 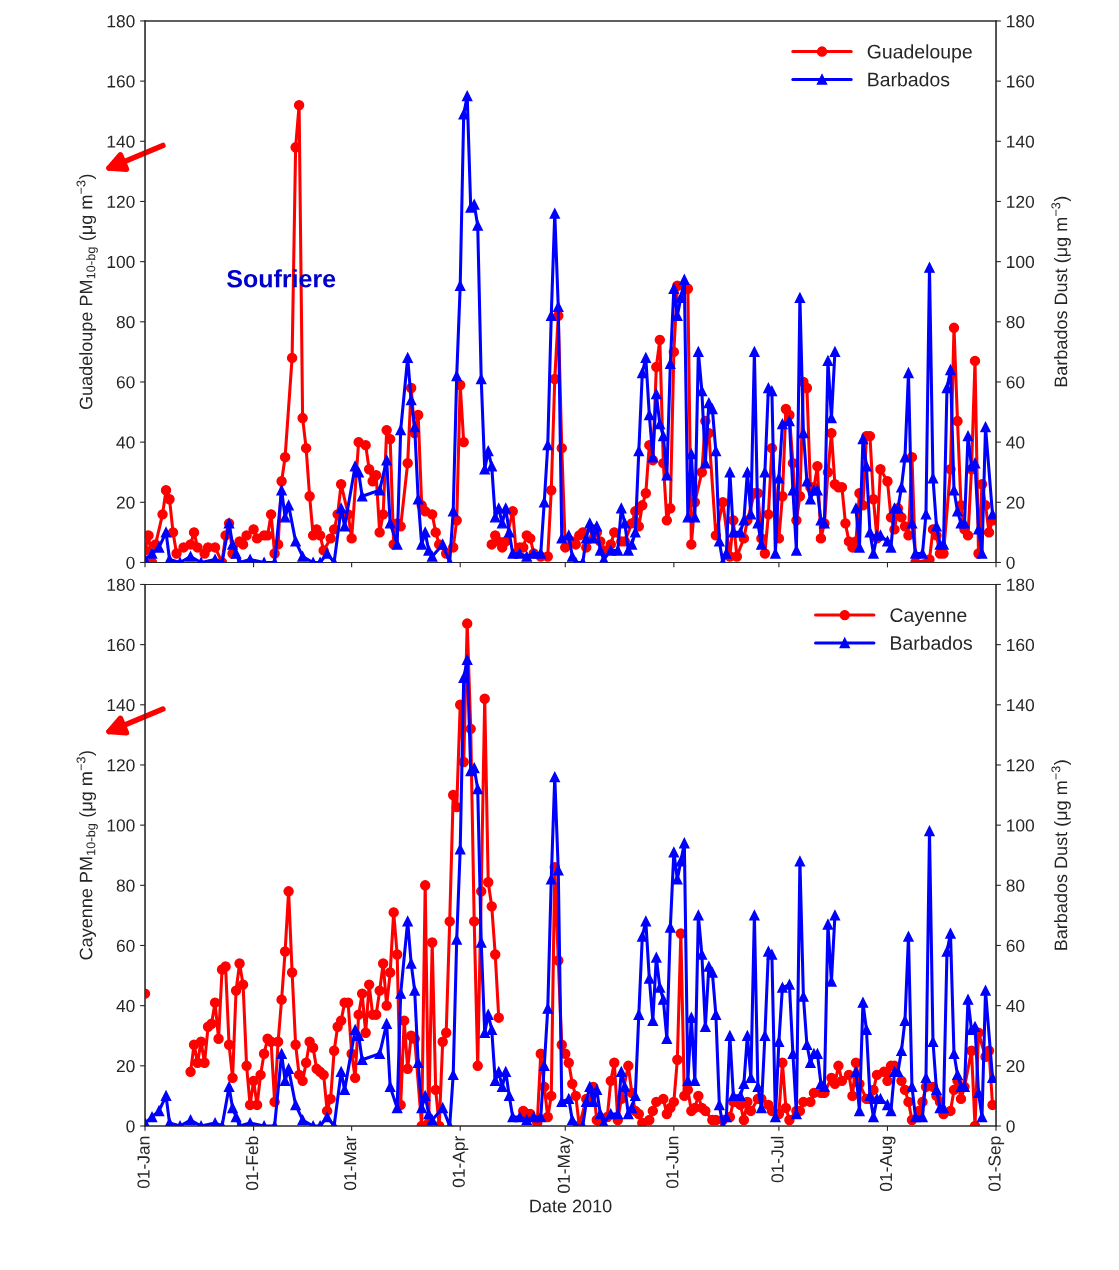 What do you see at coordinates (887, 1163) in the screenshot?
I see `x-tick-label: 01-Aug` at bounding box center [887, 1163].